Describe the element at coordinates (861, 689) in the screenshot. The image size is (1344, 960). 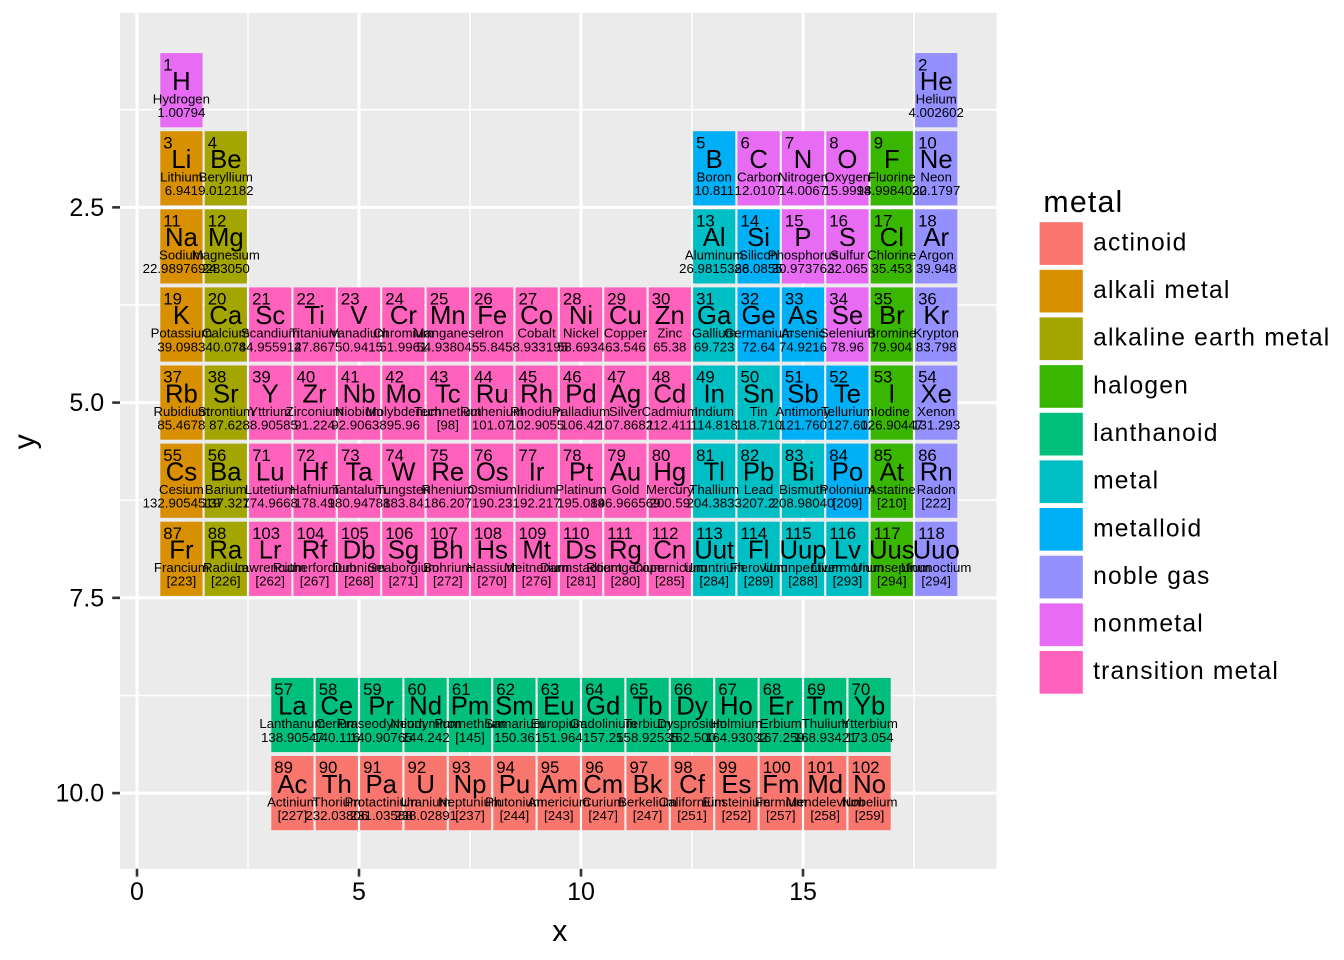
I see `svg-text: 70` at that location.